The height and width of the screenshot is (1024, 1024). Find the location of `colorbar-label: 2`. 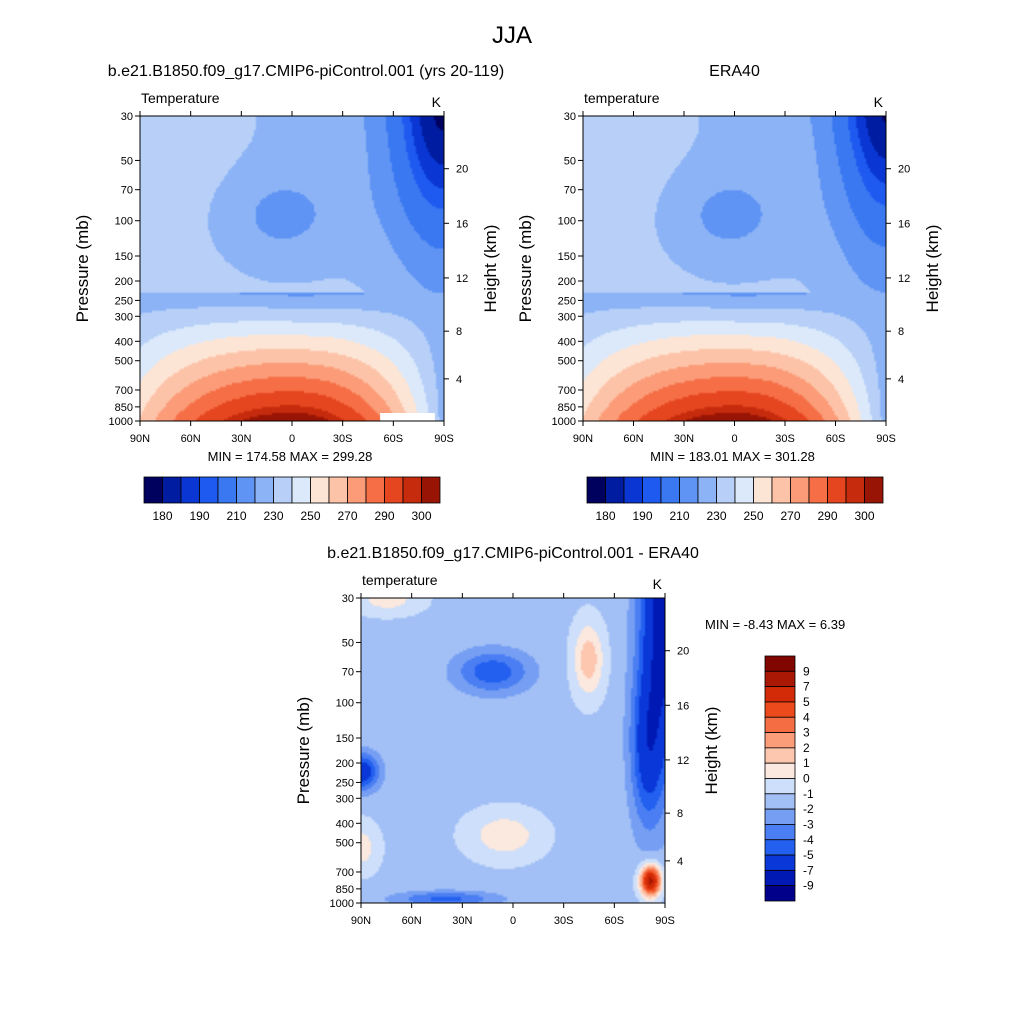

colorbar-label: 2 is located at coordinates (806, 748).